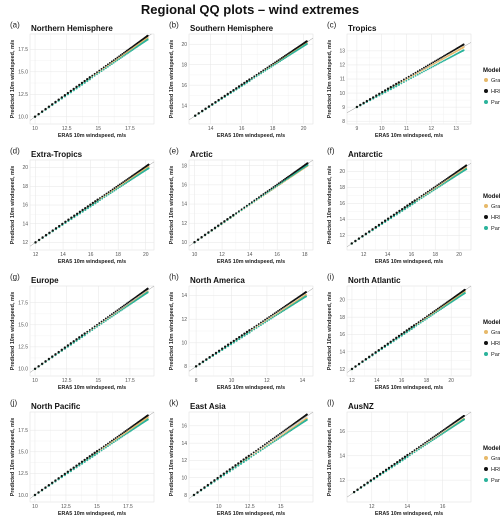 The image size is (500, 525). What do you see at coordinates (97, 507) in the screenshot?
I see `x-tick-label: 15` at bounding box center [97, 507].